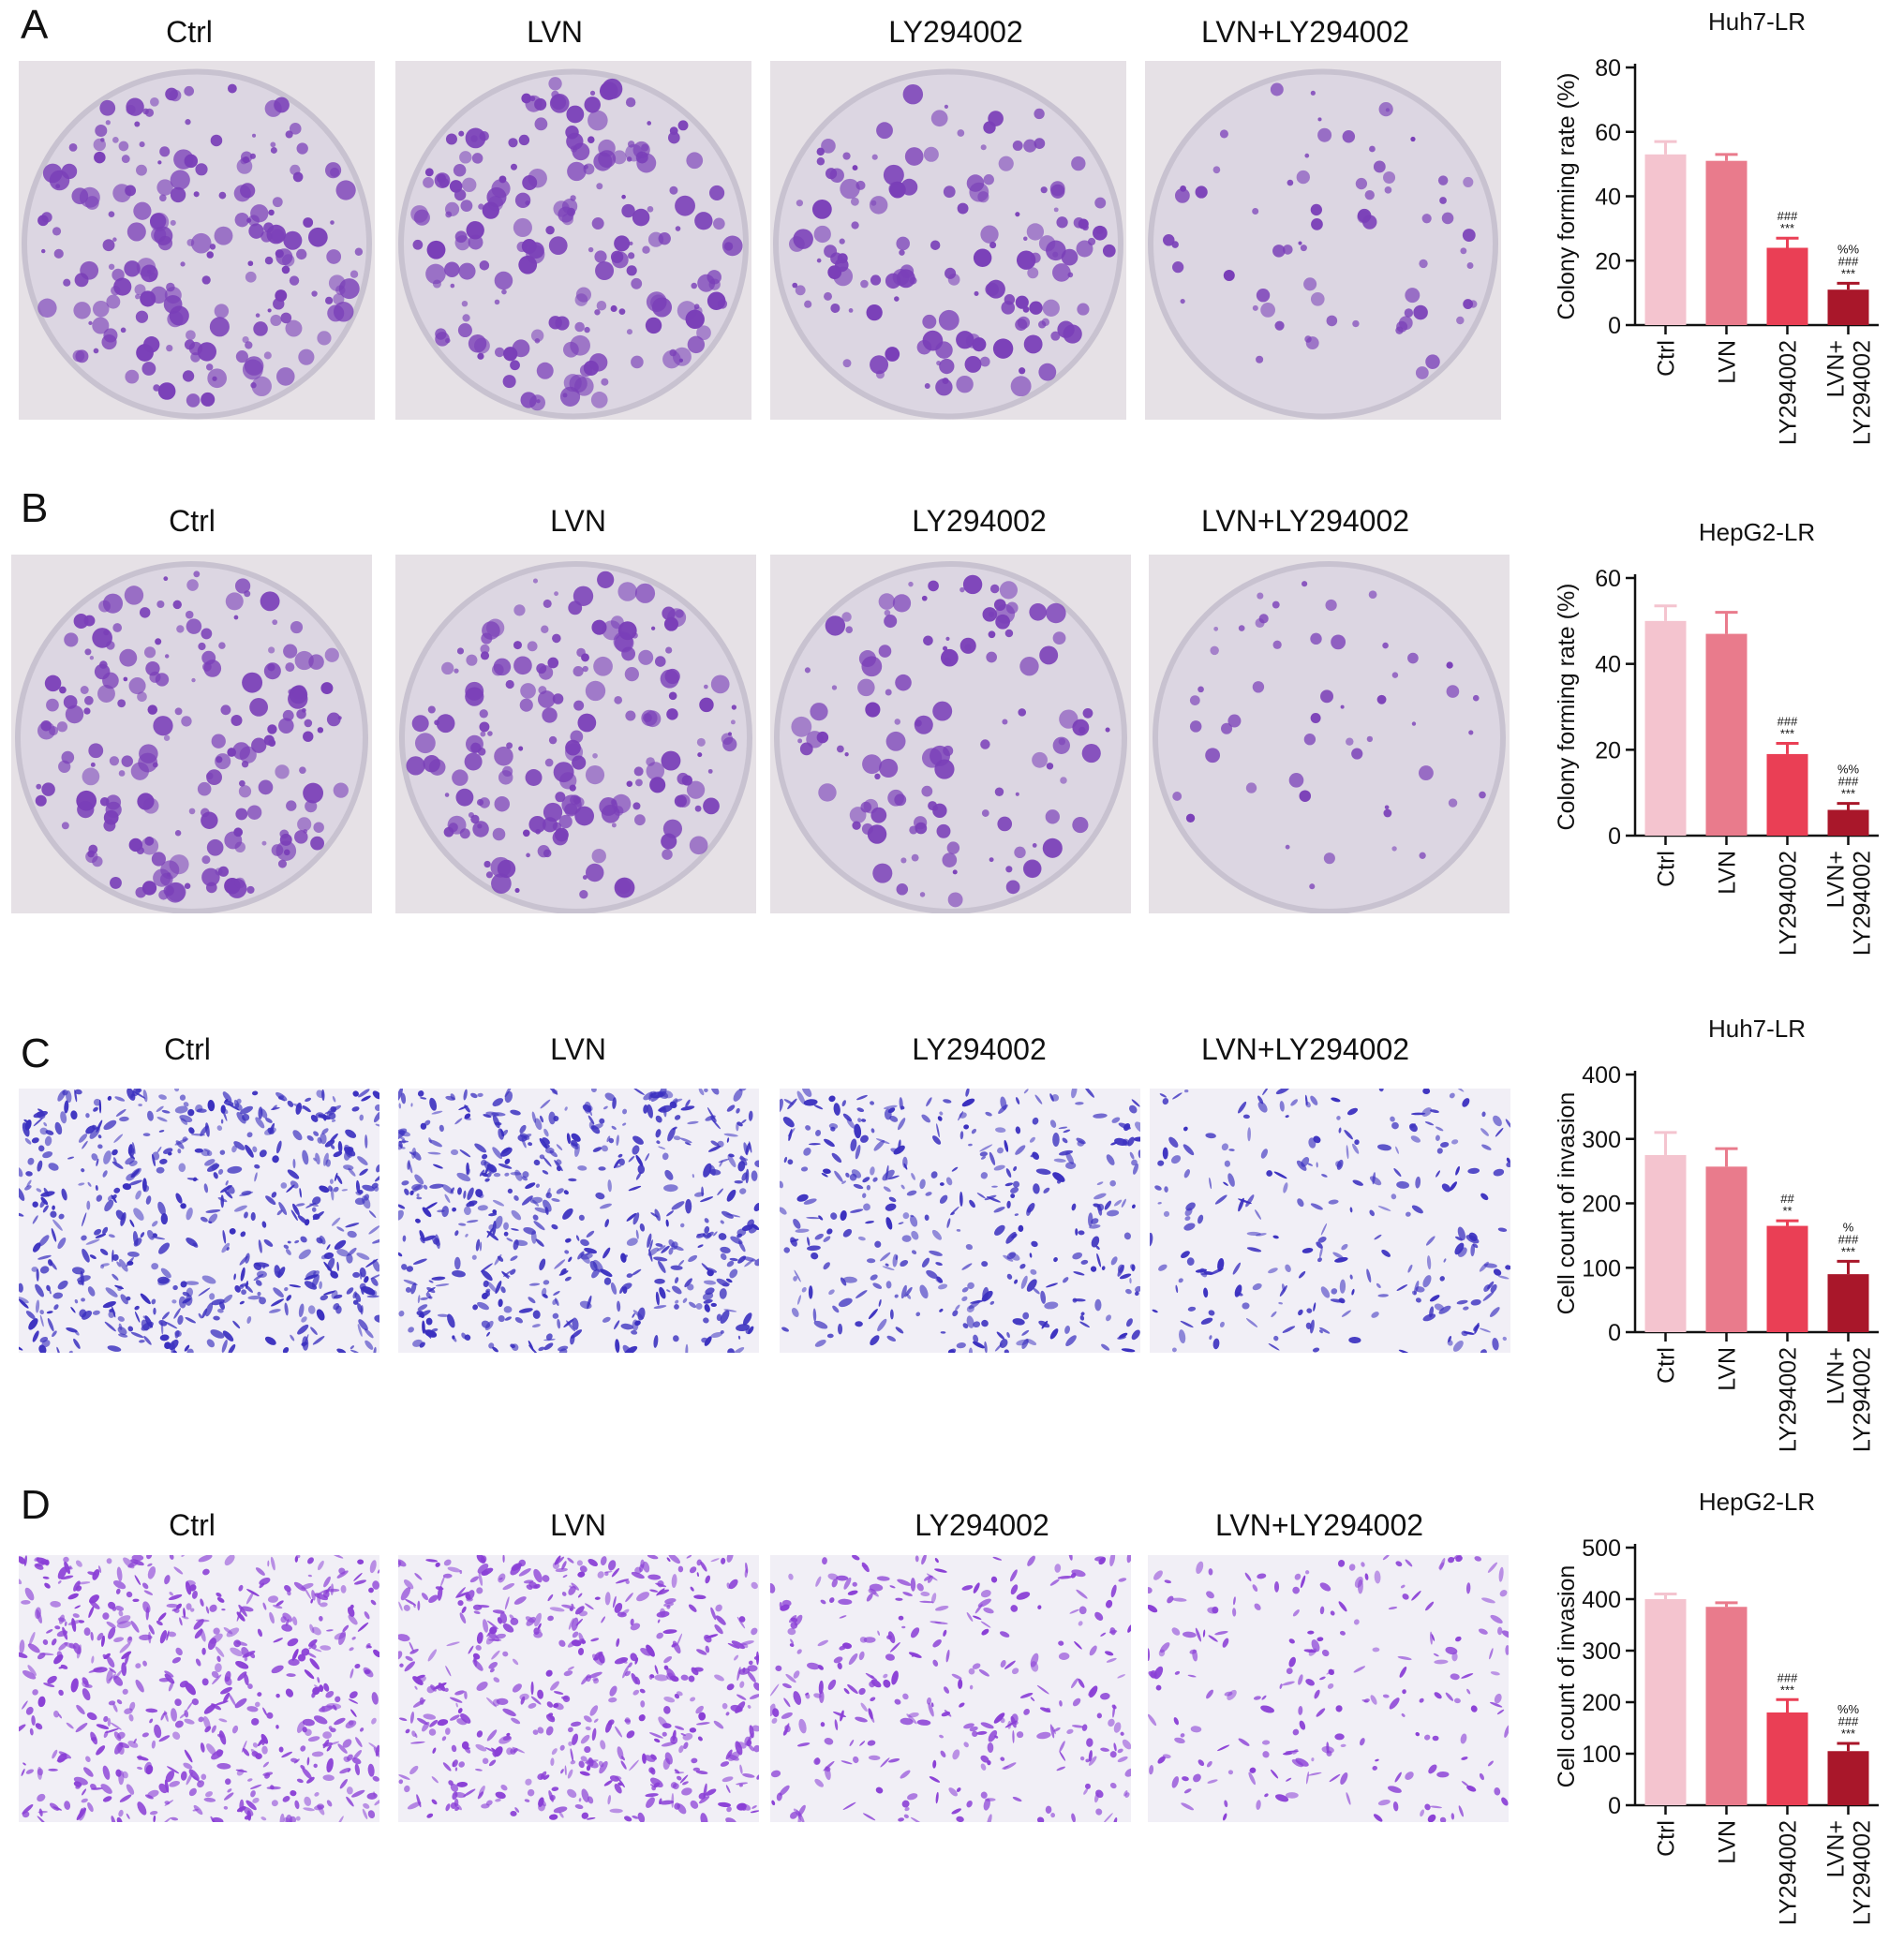 This screenshot has width=1904, height=1942. Describe the element at coordinates (35, 25) in the screenshot. I see `panel-letter-a: A` at that location.